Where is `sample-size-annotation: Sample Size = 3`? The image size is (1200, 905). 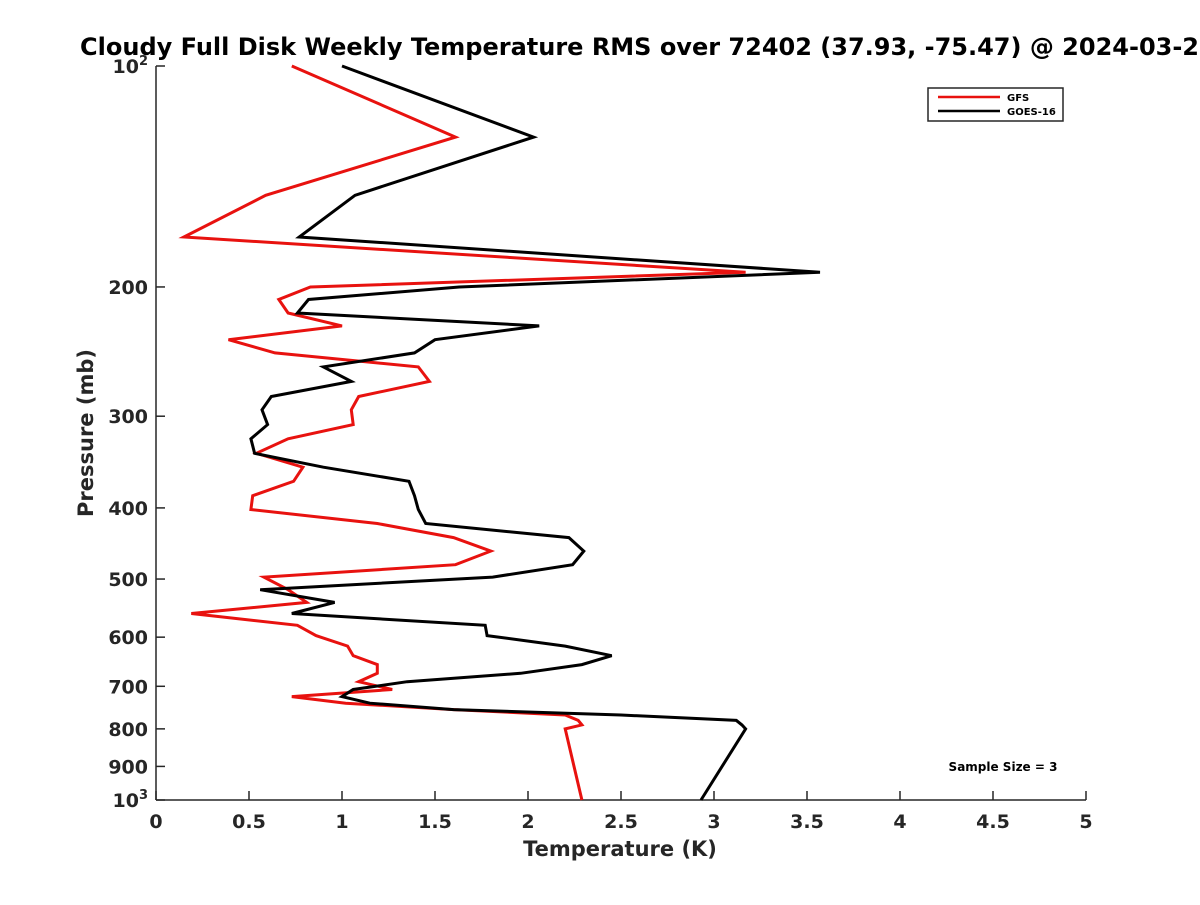 sample-size-annotation: Sample Size = 3 is located at coordinates (1003, 767).